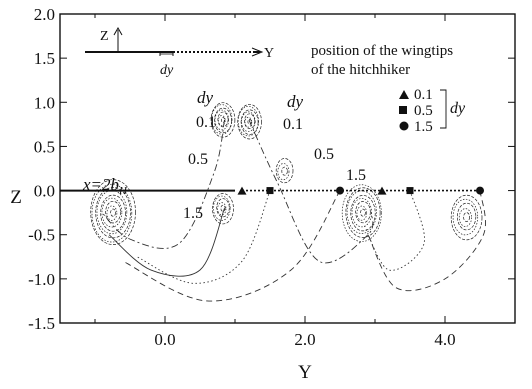  I want to click on legend-marker-circle, so click(404, 126).